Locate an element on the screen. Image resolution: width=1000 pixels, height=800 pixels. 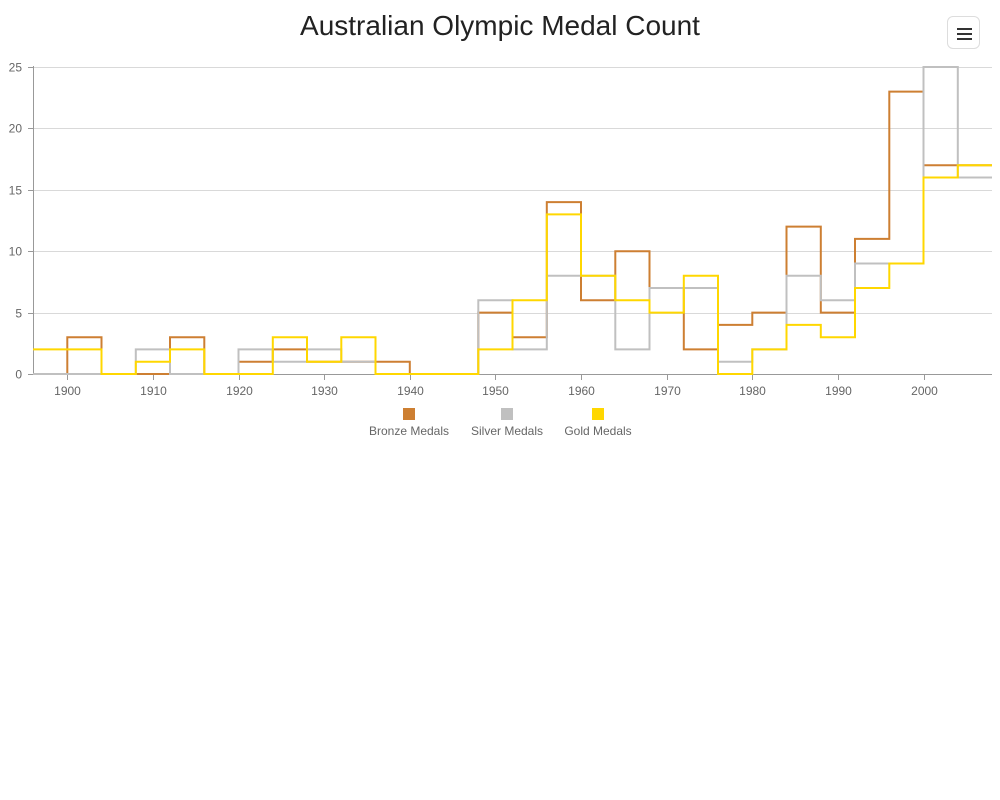
legend: Bronze Medals Silver Medals Gold Medals is located at coordinates (500, 423).